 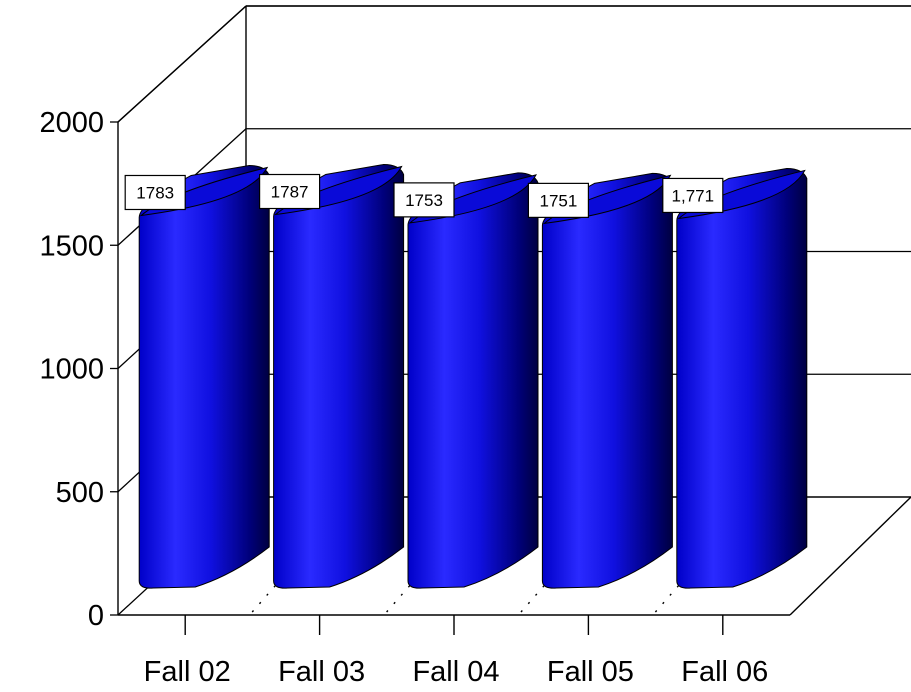 I want to click on data-label: 1,771, so click(x=693, y=195).